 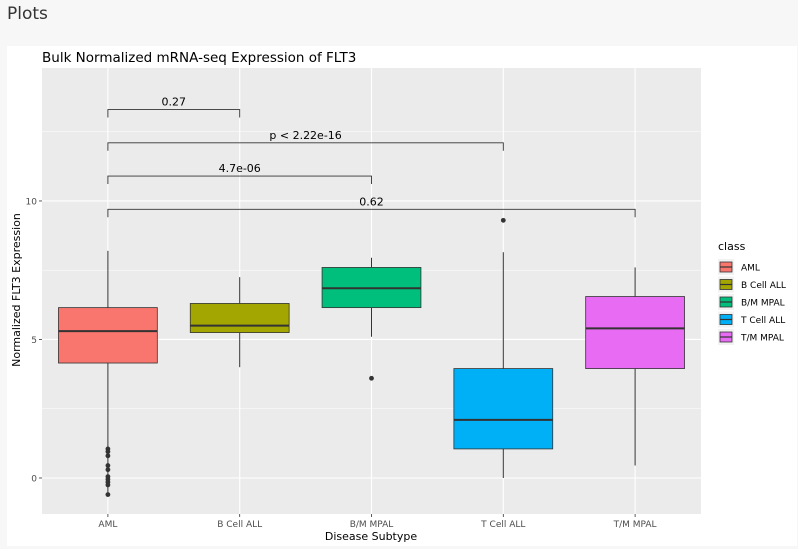 I want to click on comparison-bracket: p < 2.22e-16, so click(x=305, y=140).